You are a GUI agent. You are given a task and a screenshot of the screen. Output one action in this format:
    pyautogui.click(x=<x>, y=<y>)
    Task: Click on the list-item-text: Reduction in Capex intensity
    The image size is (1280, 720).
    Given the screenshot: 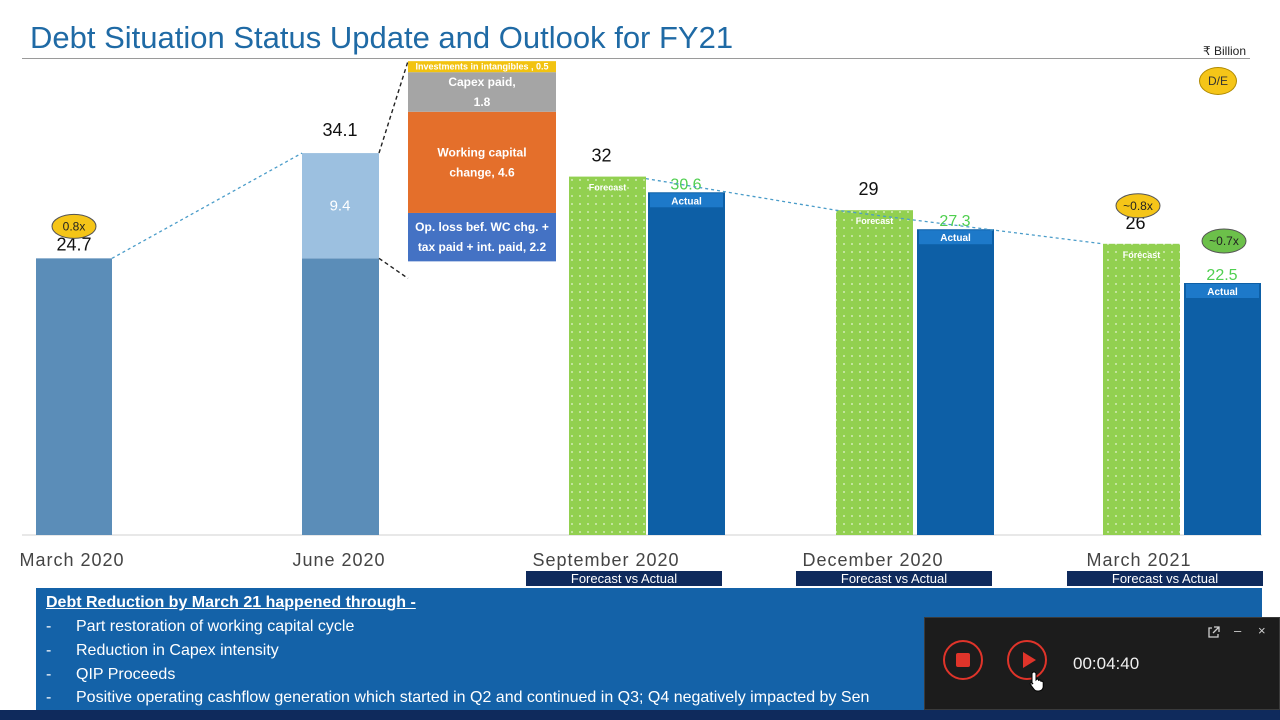 What is the action you would take?
    pyautogui.click(x=177, y=650)
    